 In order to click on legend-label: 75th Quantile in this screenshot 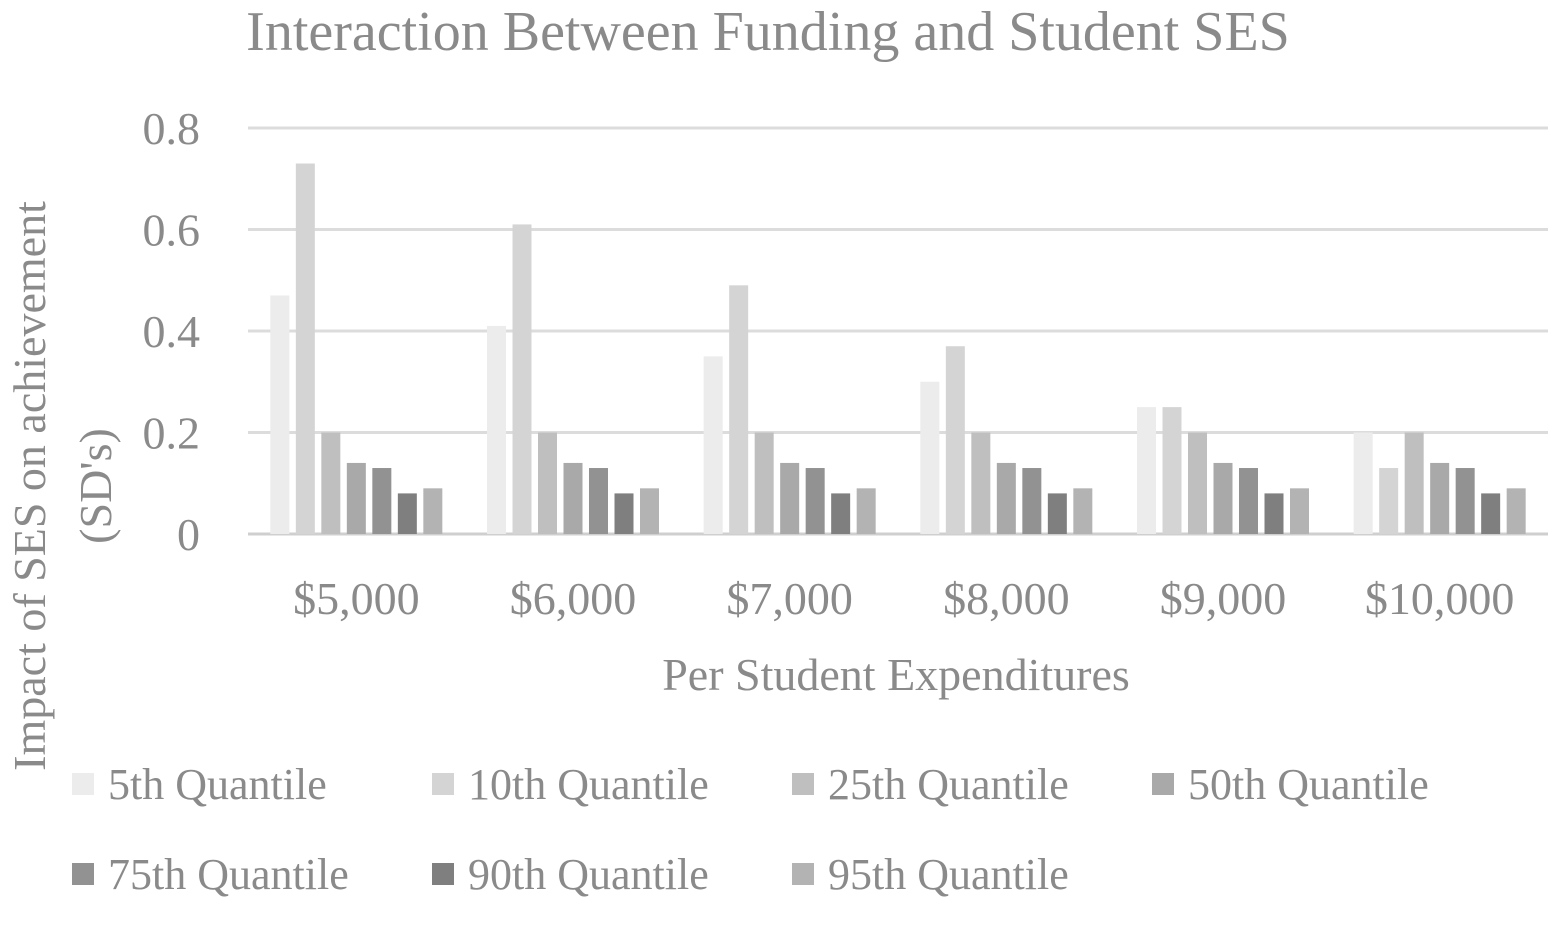, I will do `click(228, 874)`.